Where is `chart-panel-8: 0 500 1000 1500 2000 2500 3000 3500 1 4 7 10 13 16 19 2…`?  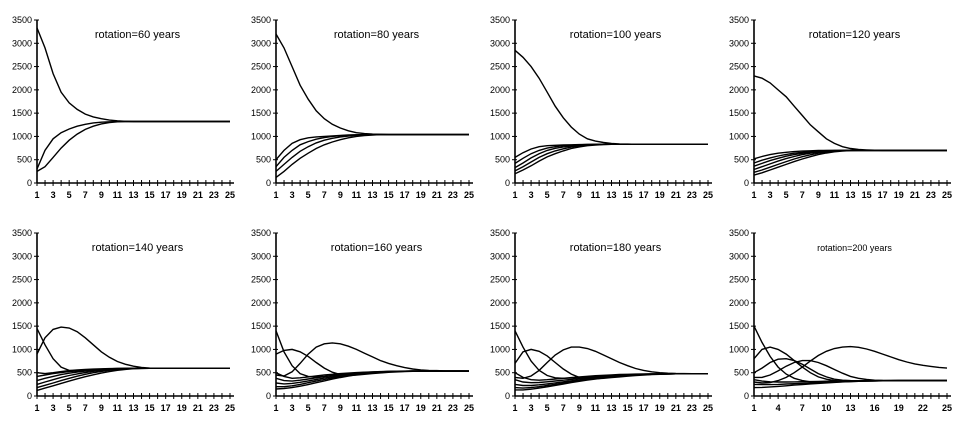 chart-panel-8: 0 500 1000 1500 2000 2500 3000 3500 1 4 7 10 13 16 19 2… is located at coordinates (840, 320).